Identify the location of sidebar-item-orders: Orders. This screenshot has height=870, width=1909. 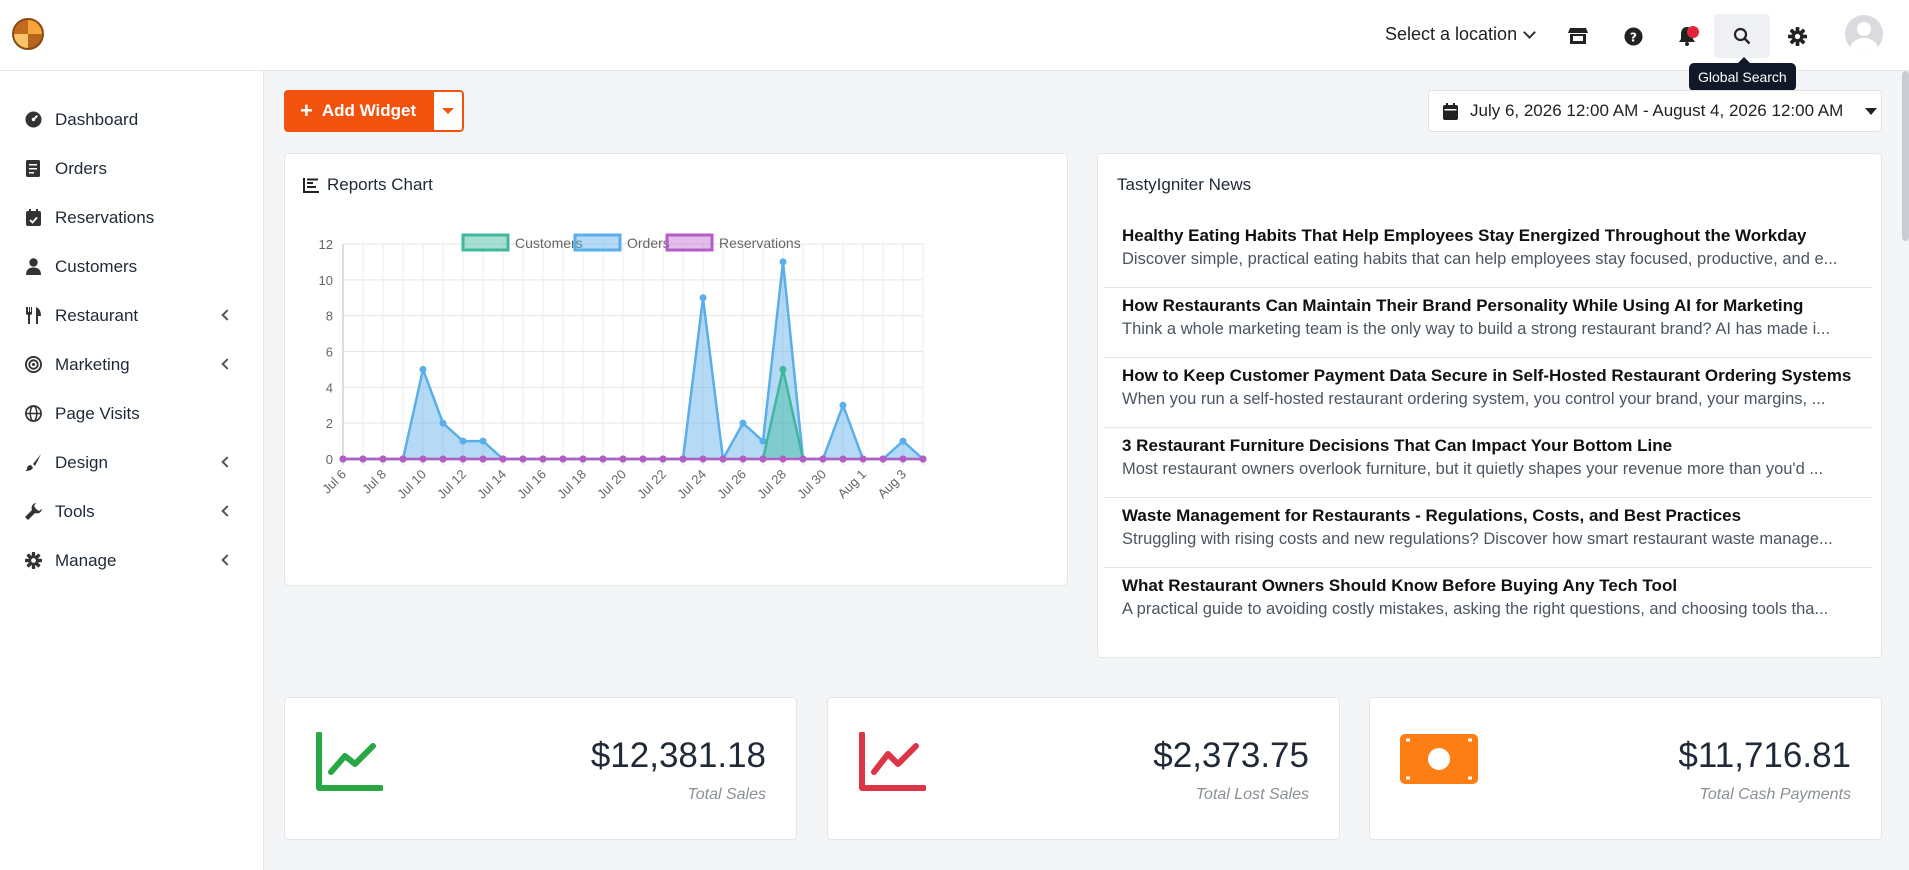
(131, 168).